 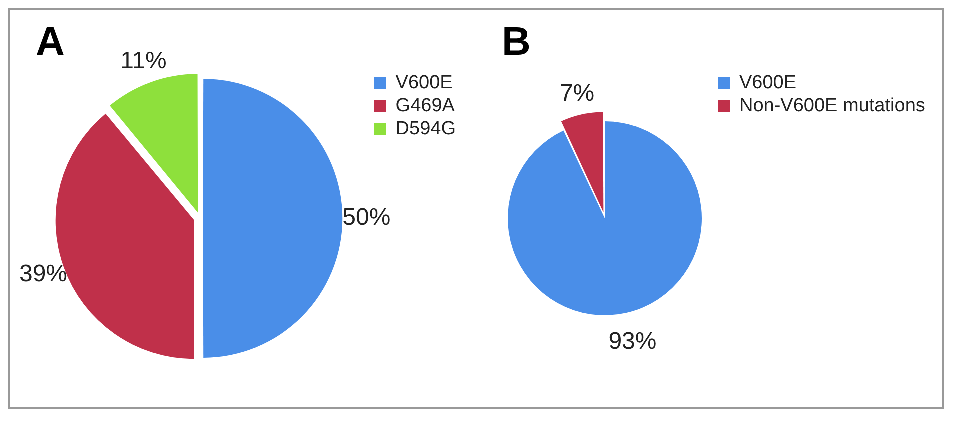 I want to click on legend-label: D594G, so click(x=426, y=129).